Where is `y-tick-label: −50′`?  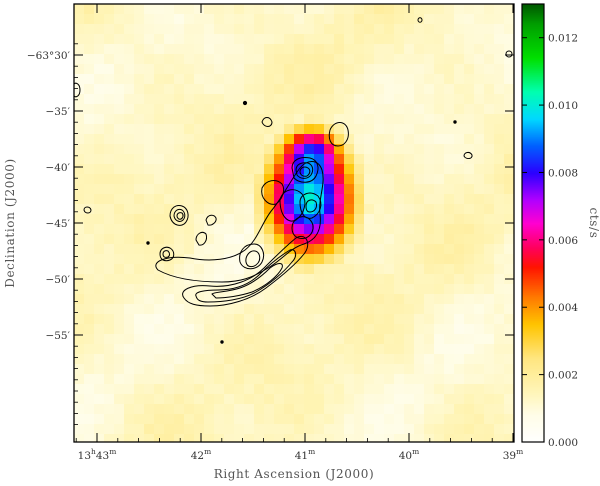 y-tick-label: −50′ is located at coordinates (57, 280).